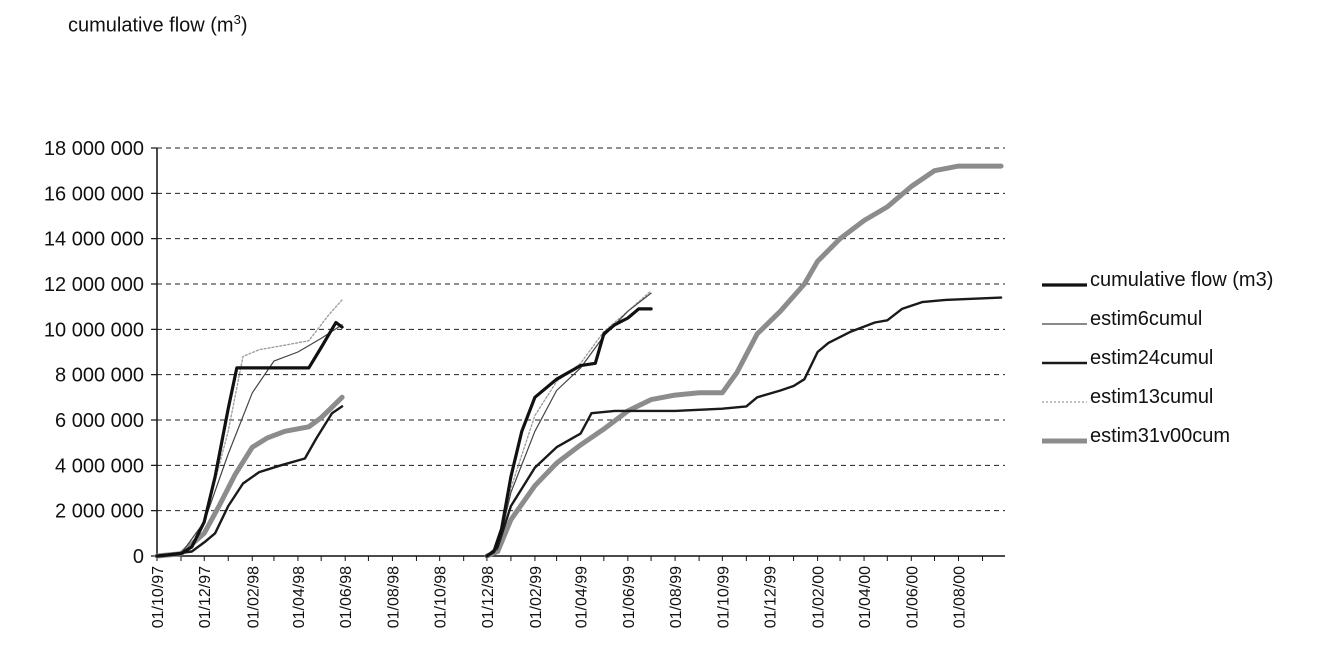 This screenshot has height=657, width=1341. I want to click on series-line-estim6cumul, so click(249, 440).